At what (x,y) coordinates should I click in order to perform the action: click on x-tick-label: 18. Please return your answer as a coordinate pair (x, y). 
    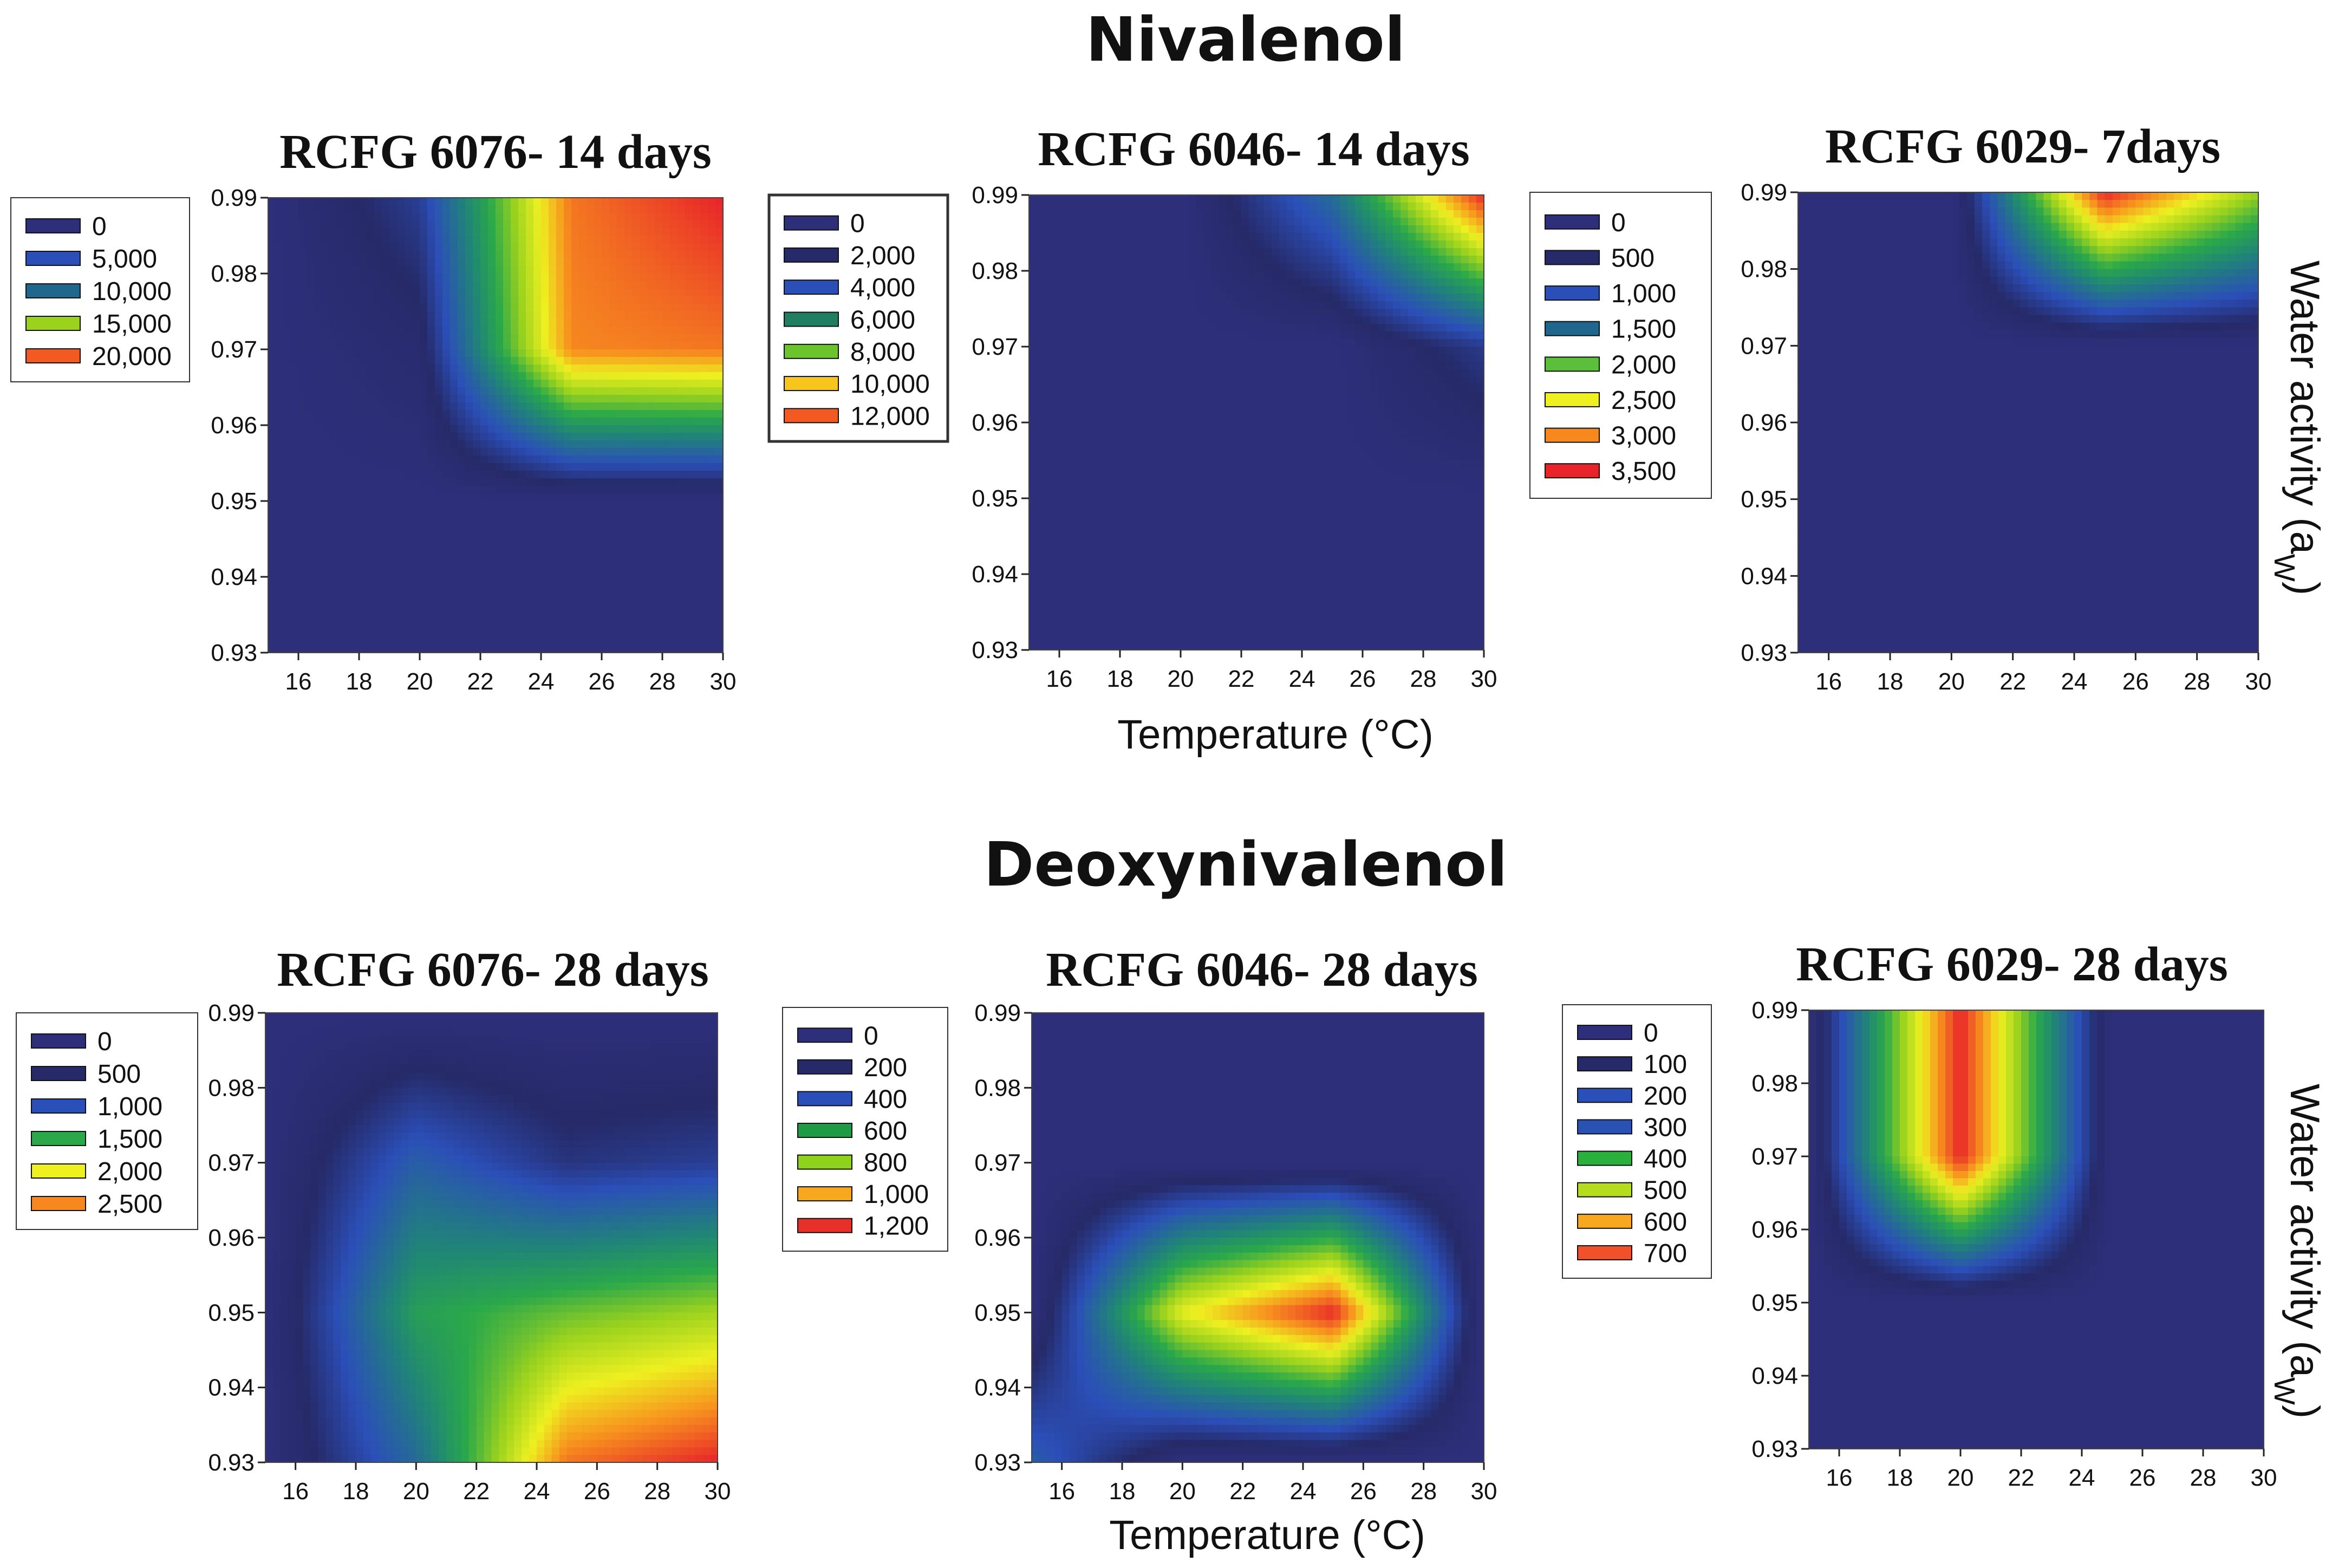
    Looking at the image, I should click on (359, 682).